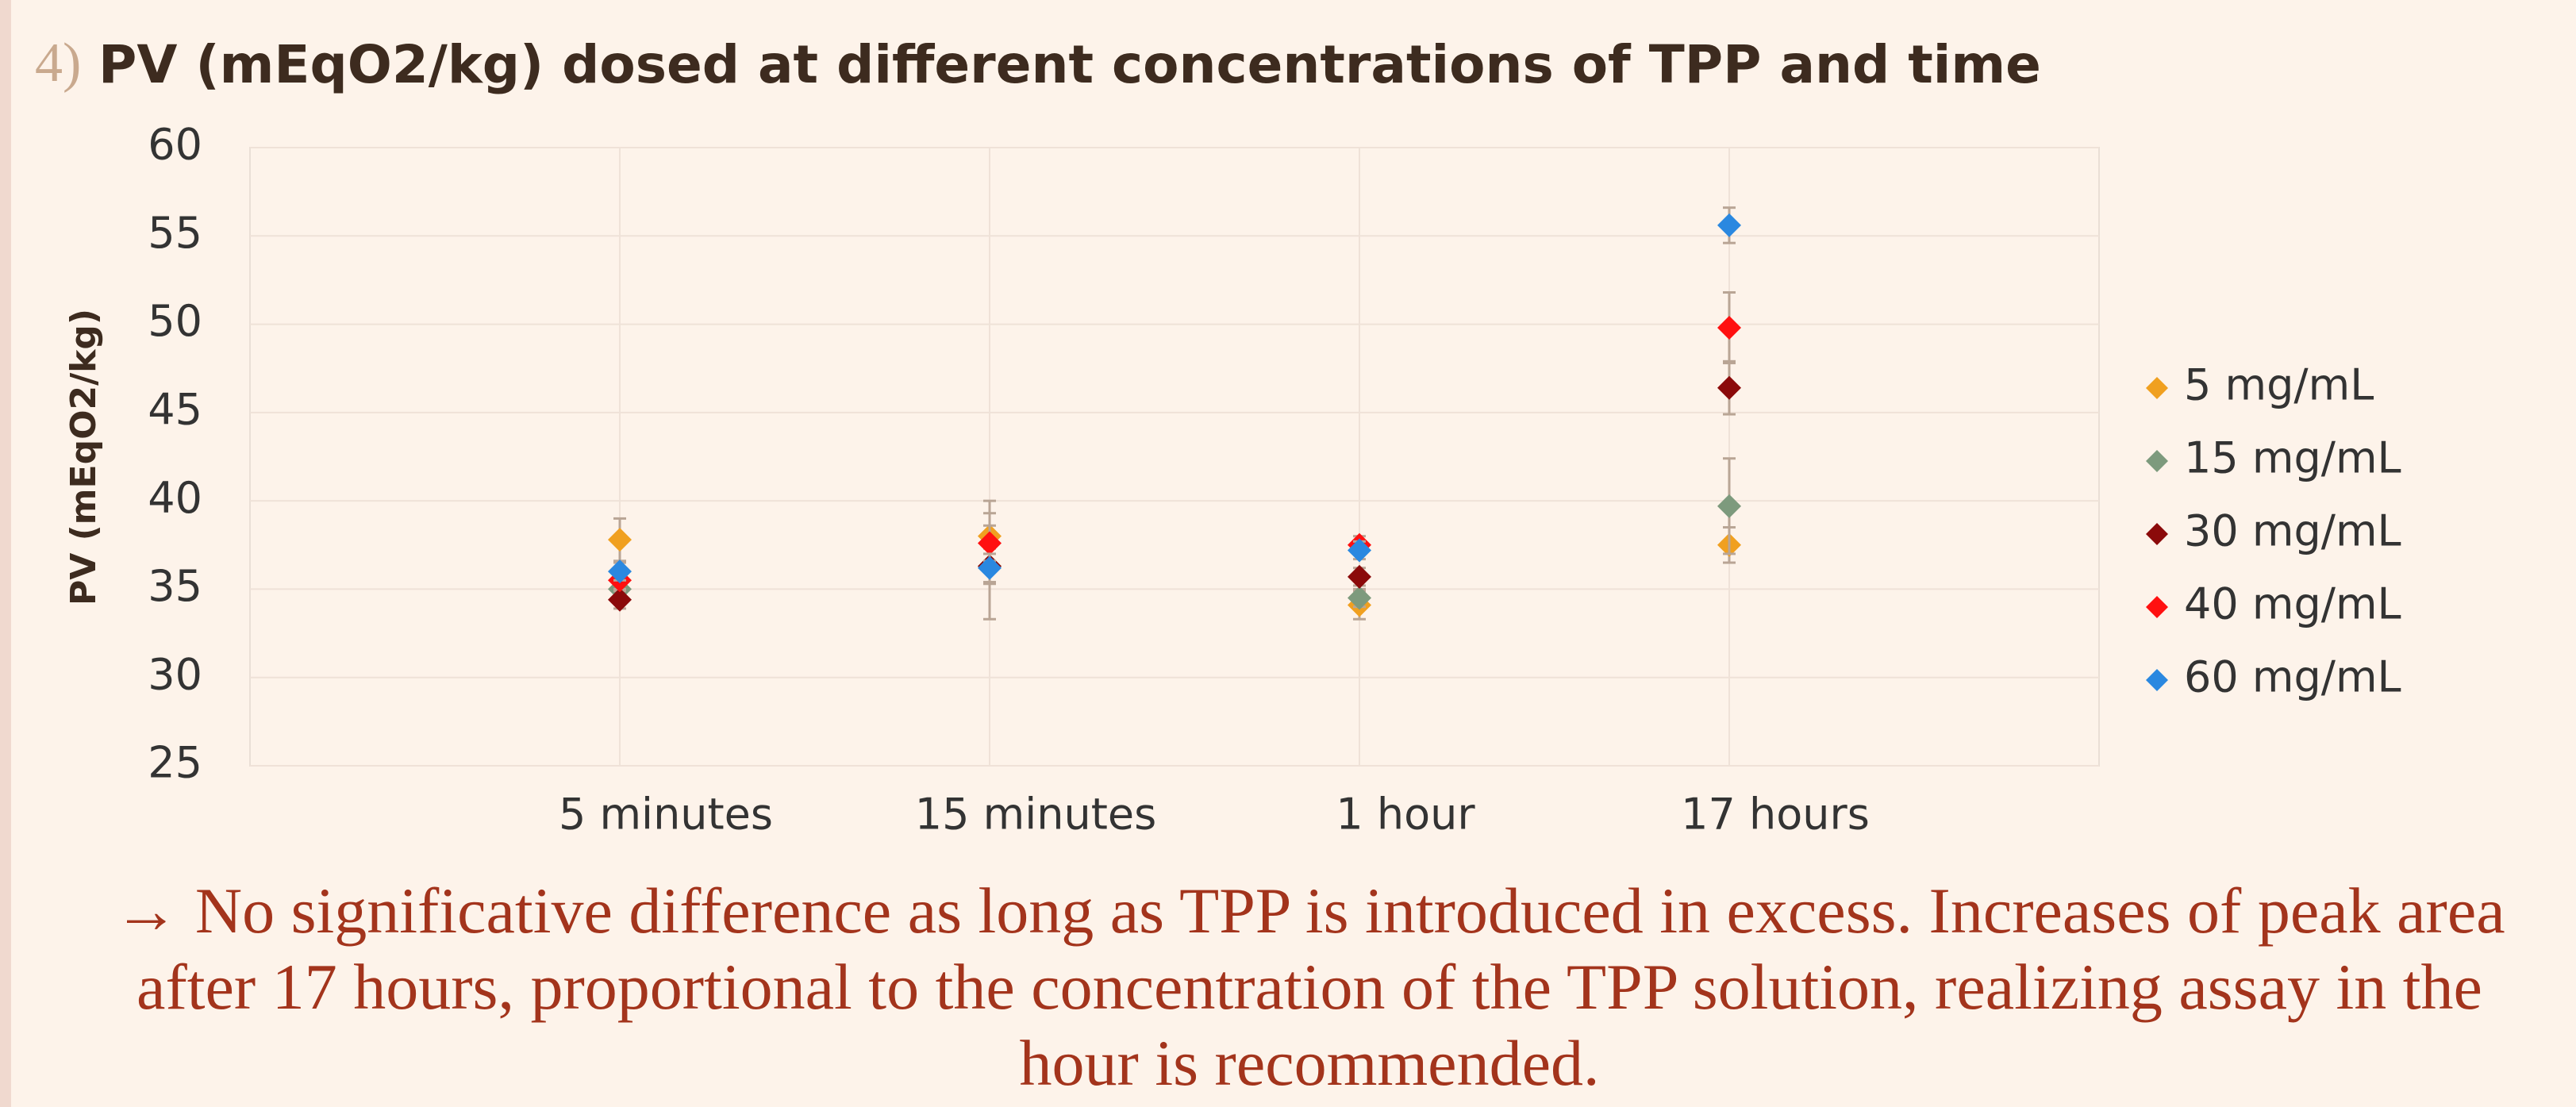 The image size is (2576, 1107). Describe the element at coordinates (2279, 385) in the screenshot. I see `legend-label: 5 mg/mL` at that location.